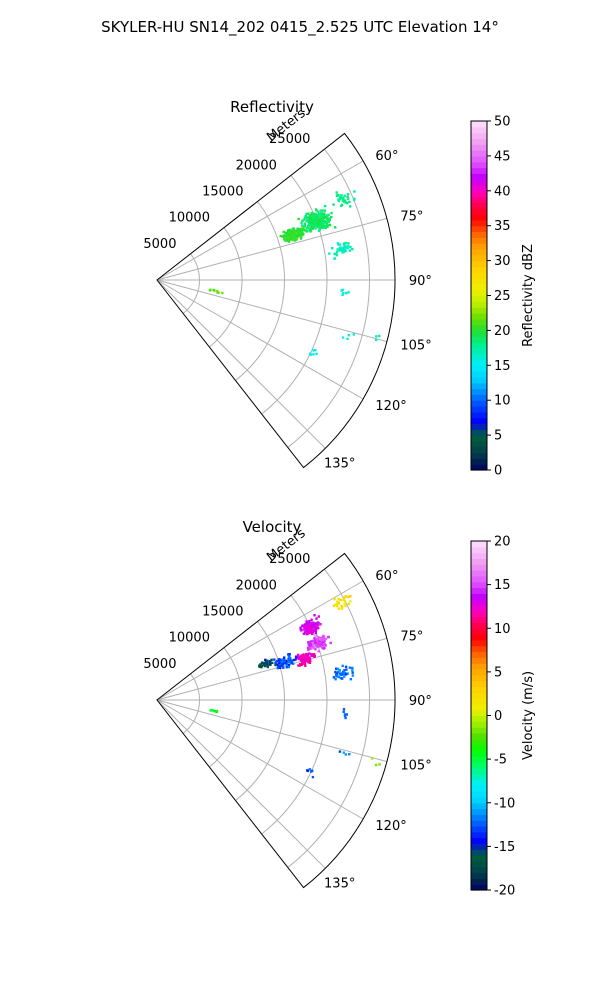 The width and height of the screenshot is (600, 1000). What do you see at coordinates (272, 107) in the screenshot?
I see `panel-title: Reflectivity` at bounding box center [272, 107].